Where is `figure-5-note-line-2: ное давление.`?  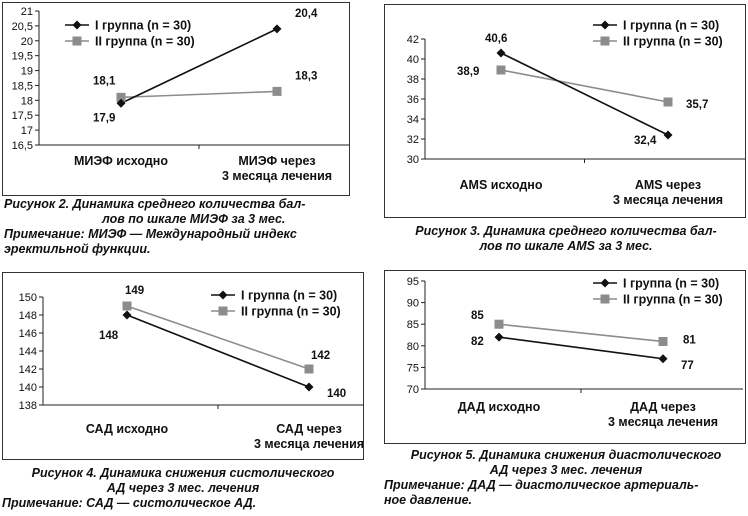 figure-5-note-line-2: ное давление. is located at coordinates (428, 500).